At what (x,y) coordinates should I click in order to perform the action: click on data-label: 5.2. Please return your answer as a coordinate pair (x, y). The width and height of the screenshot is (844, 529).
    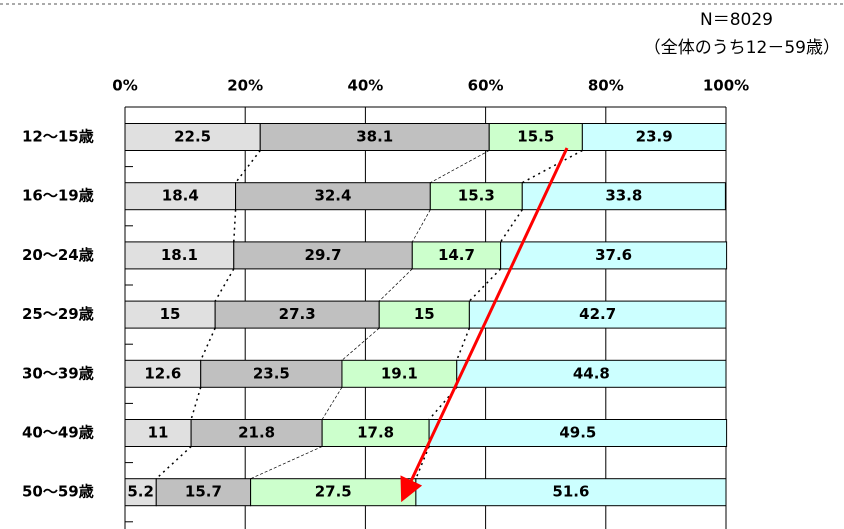
    Looking at the image, I should click on (140, 492).